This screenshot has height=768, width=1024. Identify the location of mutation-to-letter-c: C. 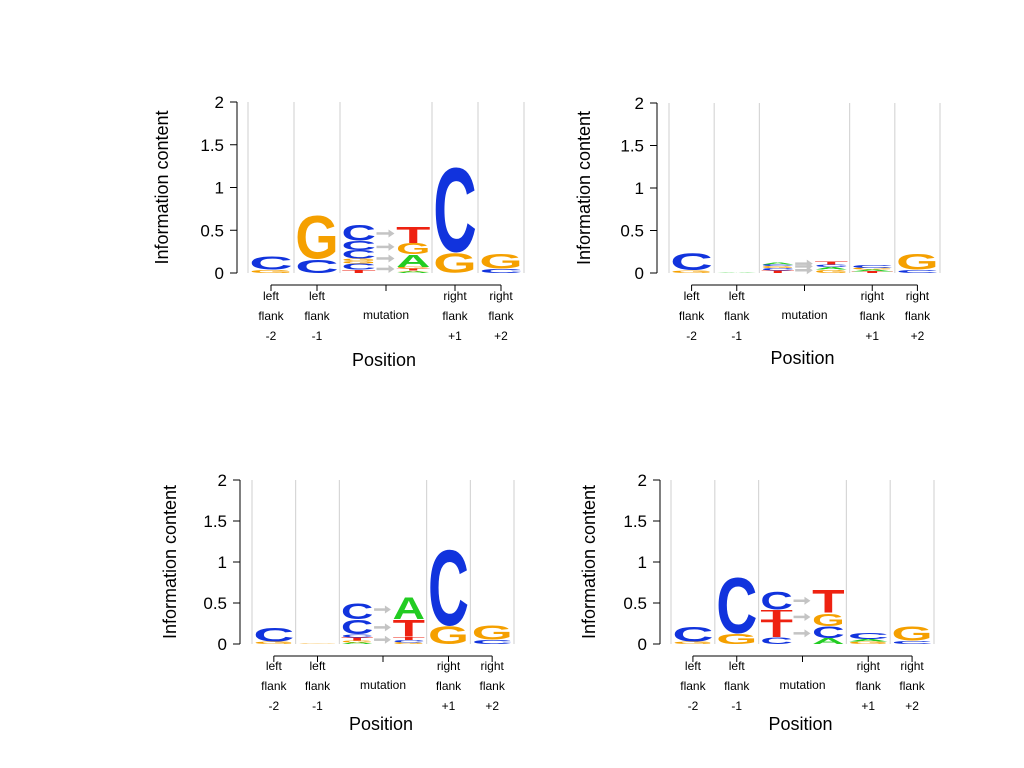
(831, 266).